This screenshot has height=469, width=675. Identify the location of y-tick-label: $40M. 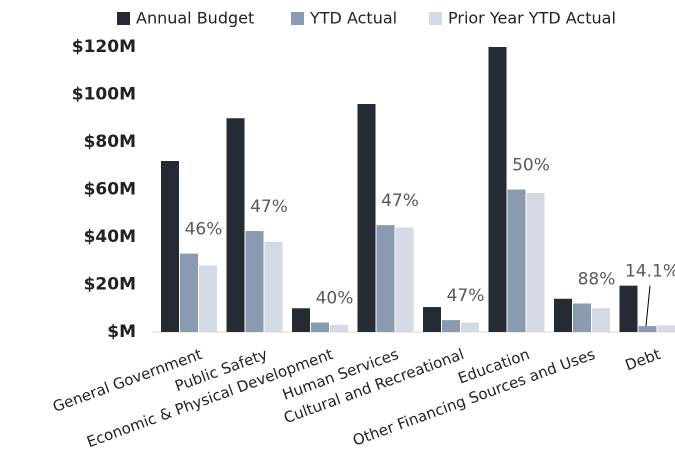
(110, 237).